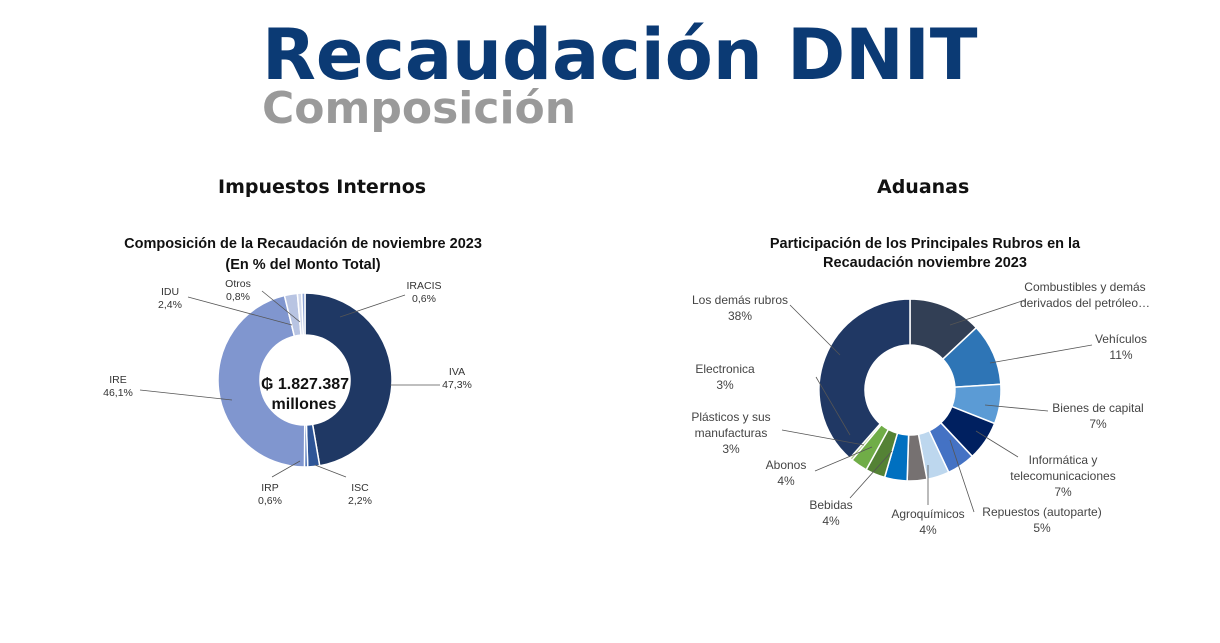 This screenshot has width=1220, height=643. I want to click on data-label: IRACIS, so click(423, 286).